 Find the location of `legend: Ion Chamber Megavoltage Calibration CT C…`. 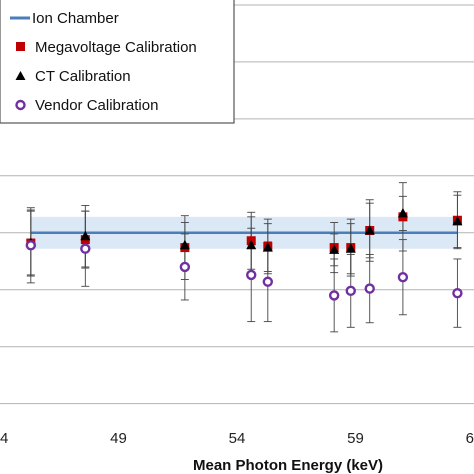

legend: Ion Chamber Megavoltage Calibration CT C… is located at coordinates (117, 62).